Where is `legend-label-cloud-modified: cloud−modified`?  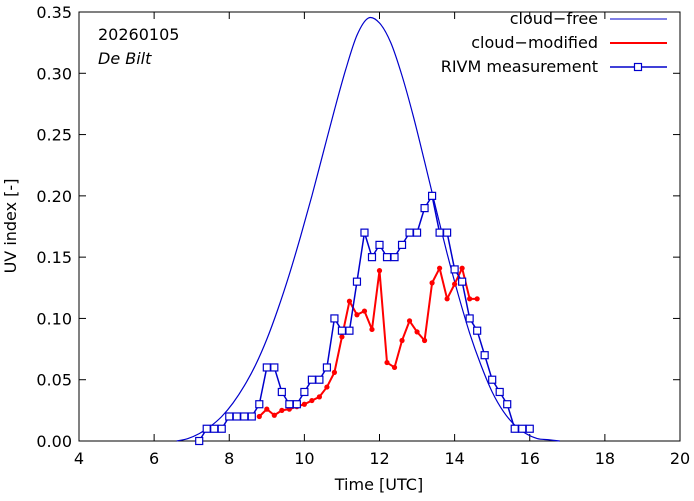 legend-label-cloud-modified: cloud−modified is located at coordinates (534, 42).